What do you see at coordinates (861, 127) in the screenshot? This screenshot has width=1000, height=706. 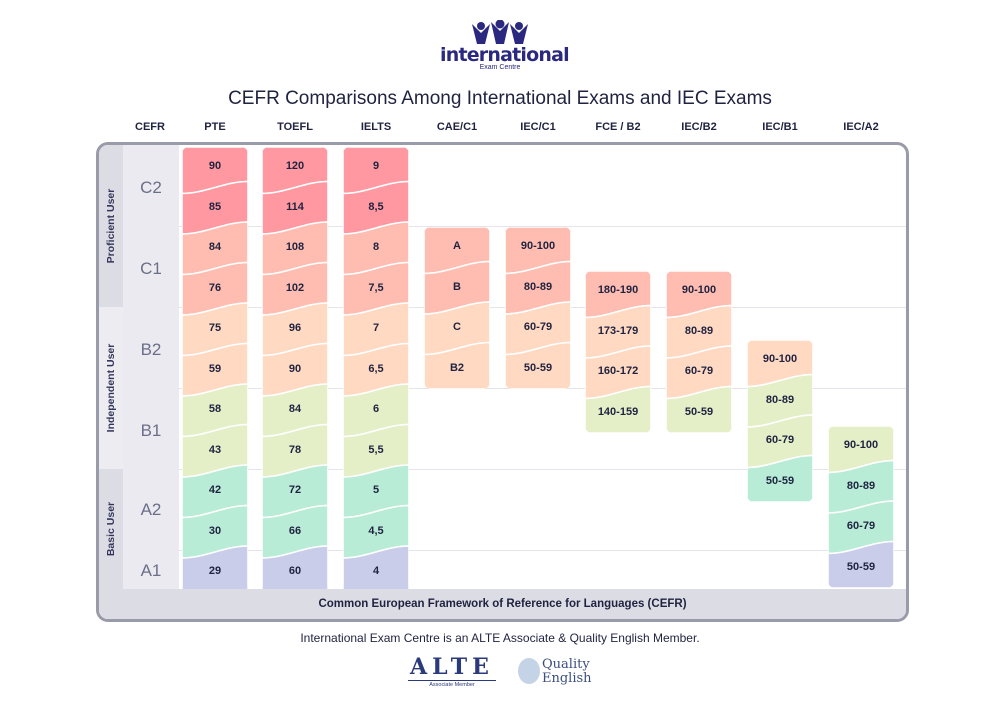 I see `column-header: IEC/A2` at bounding box center [861, 127].